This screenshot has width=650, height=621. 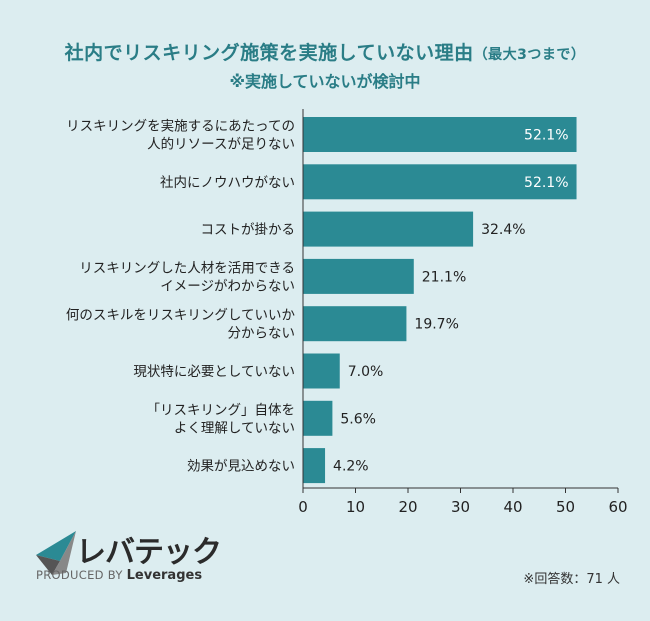 I want to click on x-tick-label-3: 30, so click(x=460, y=507).